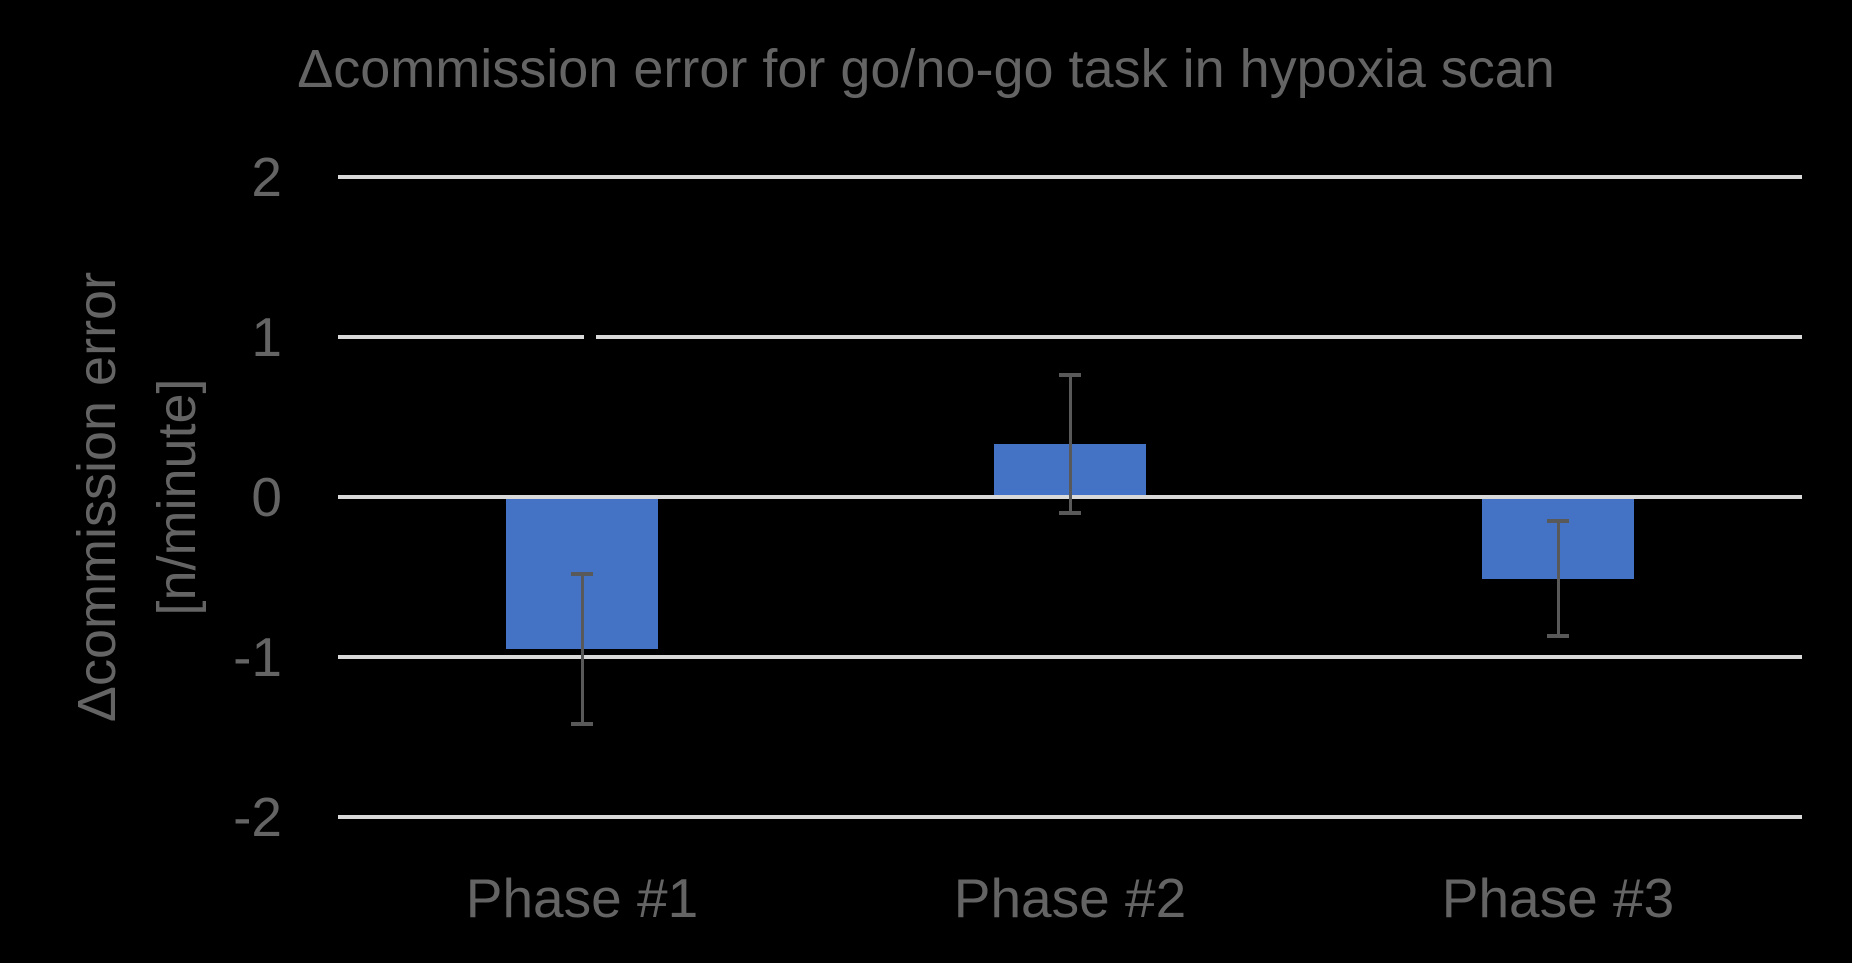 The image size is (1852, 963). Describe the element at coordinates (1070, 657) in the screenshot. I see `gridline-y--1` at that location.